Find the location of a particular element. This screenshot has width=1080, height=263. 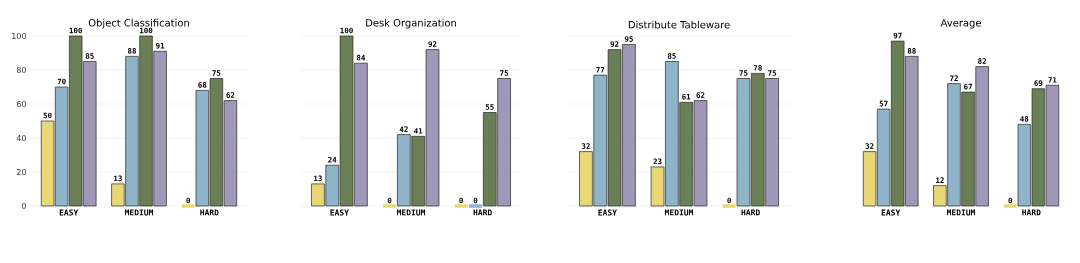

chart-title: Object Classification is located at coordinates (138, 23).